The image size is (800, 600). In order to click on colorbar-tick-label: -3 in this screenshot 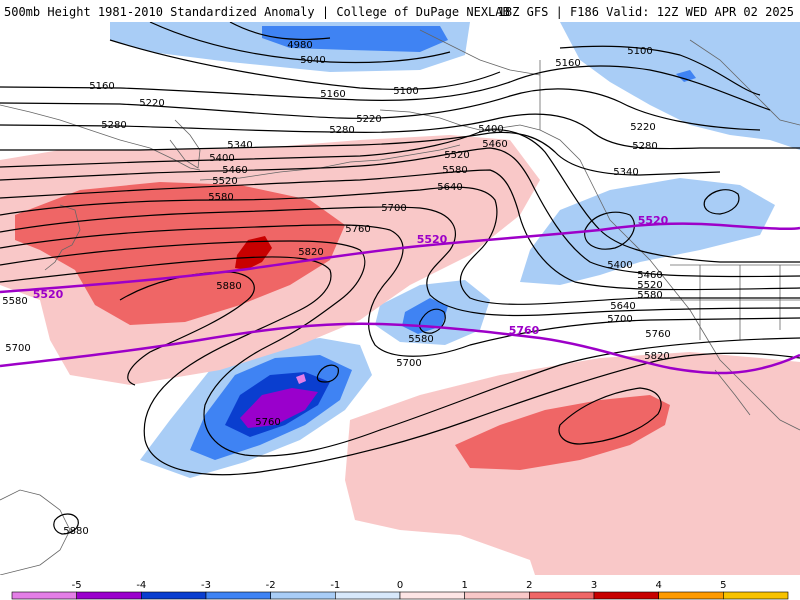, I will do `click(206, 585)`.